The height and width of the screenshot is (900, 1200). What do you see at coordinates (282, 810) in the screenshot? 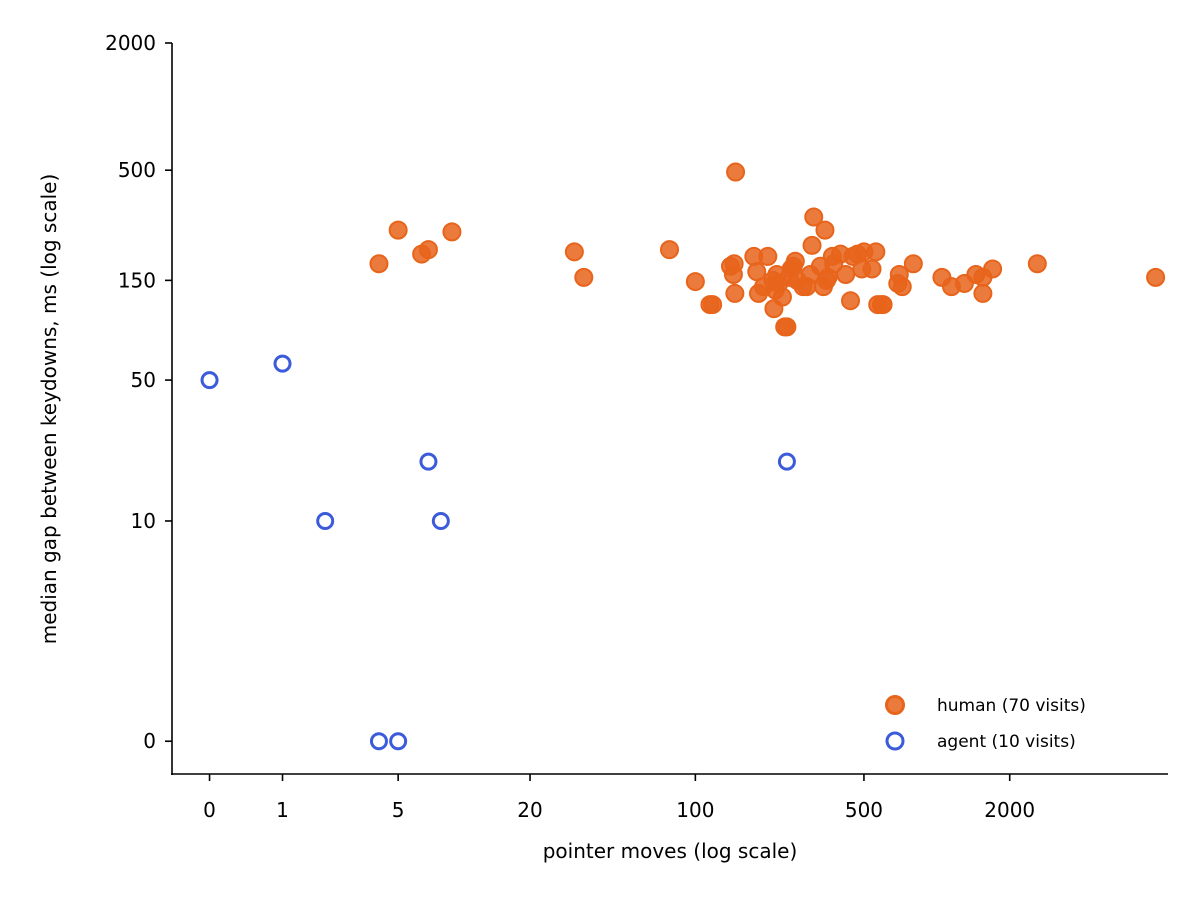
I see `x-tick-label: 1` at bounding box center [282, 810].